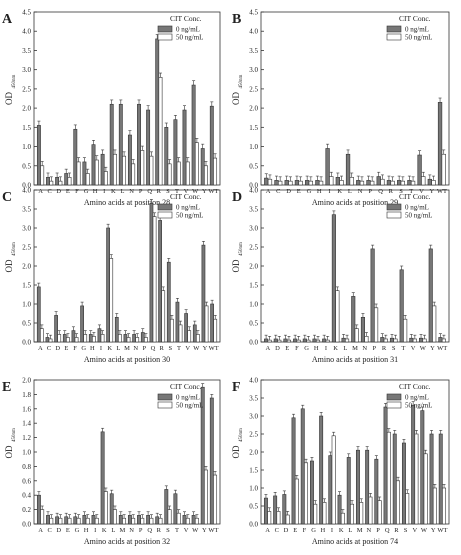 The height and width of the screenshot is (555, 461). Describe the element at coordinates (295, 530) in the screenshot. I see `x-tick-label: E` at that location.